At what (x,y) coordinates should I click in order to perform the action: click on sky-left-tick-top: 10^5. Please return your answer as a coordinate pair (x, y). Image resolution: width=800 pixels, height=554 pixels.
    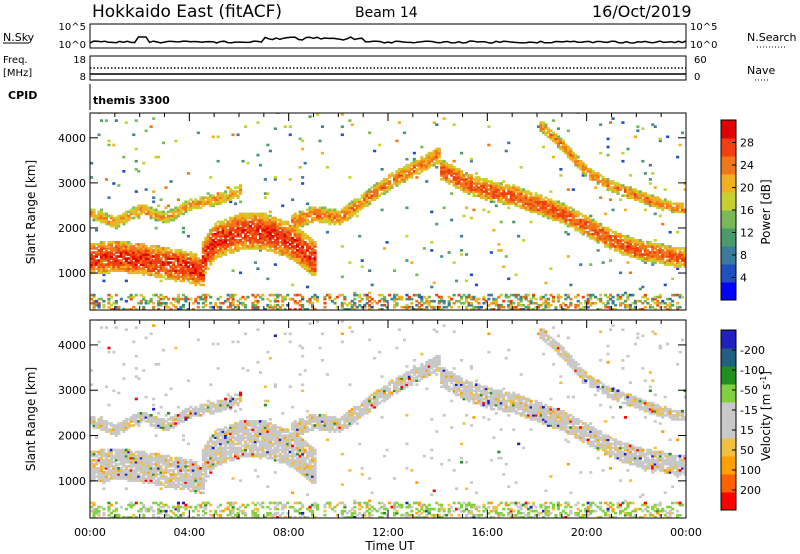
    Looking at the image, I should click on (72, 27).